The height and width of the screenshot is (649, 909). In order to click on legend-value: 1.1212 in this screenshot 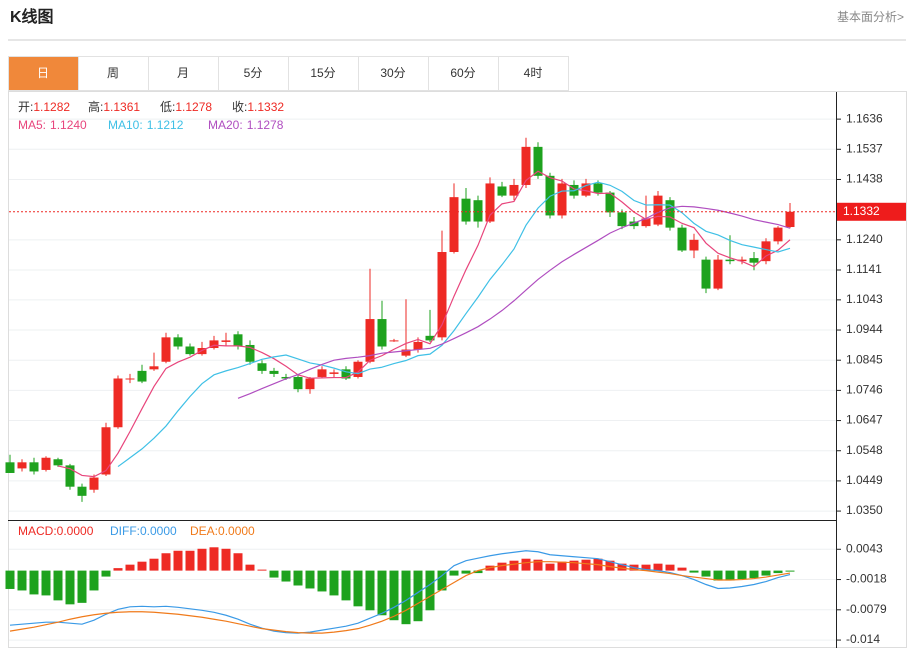, I will do `click(165, 125)`.